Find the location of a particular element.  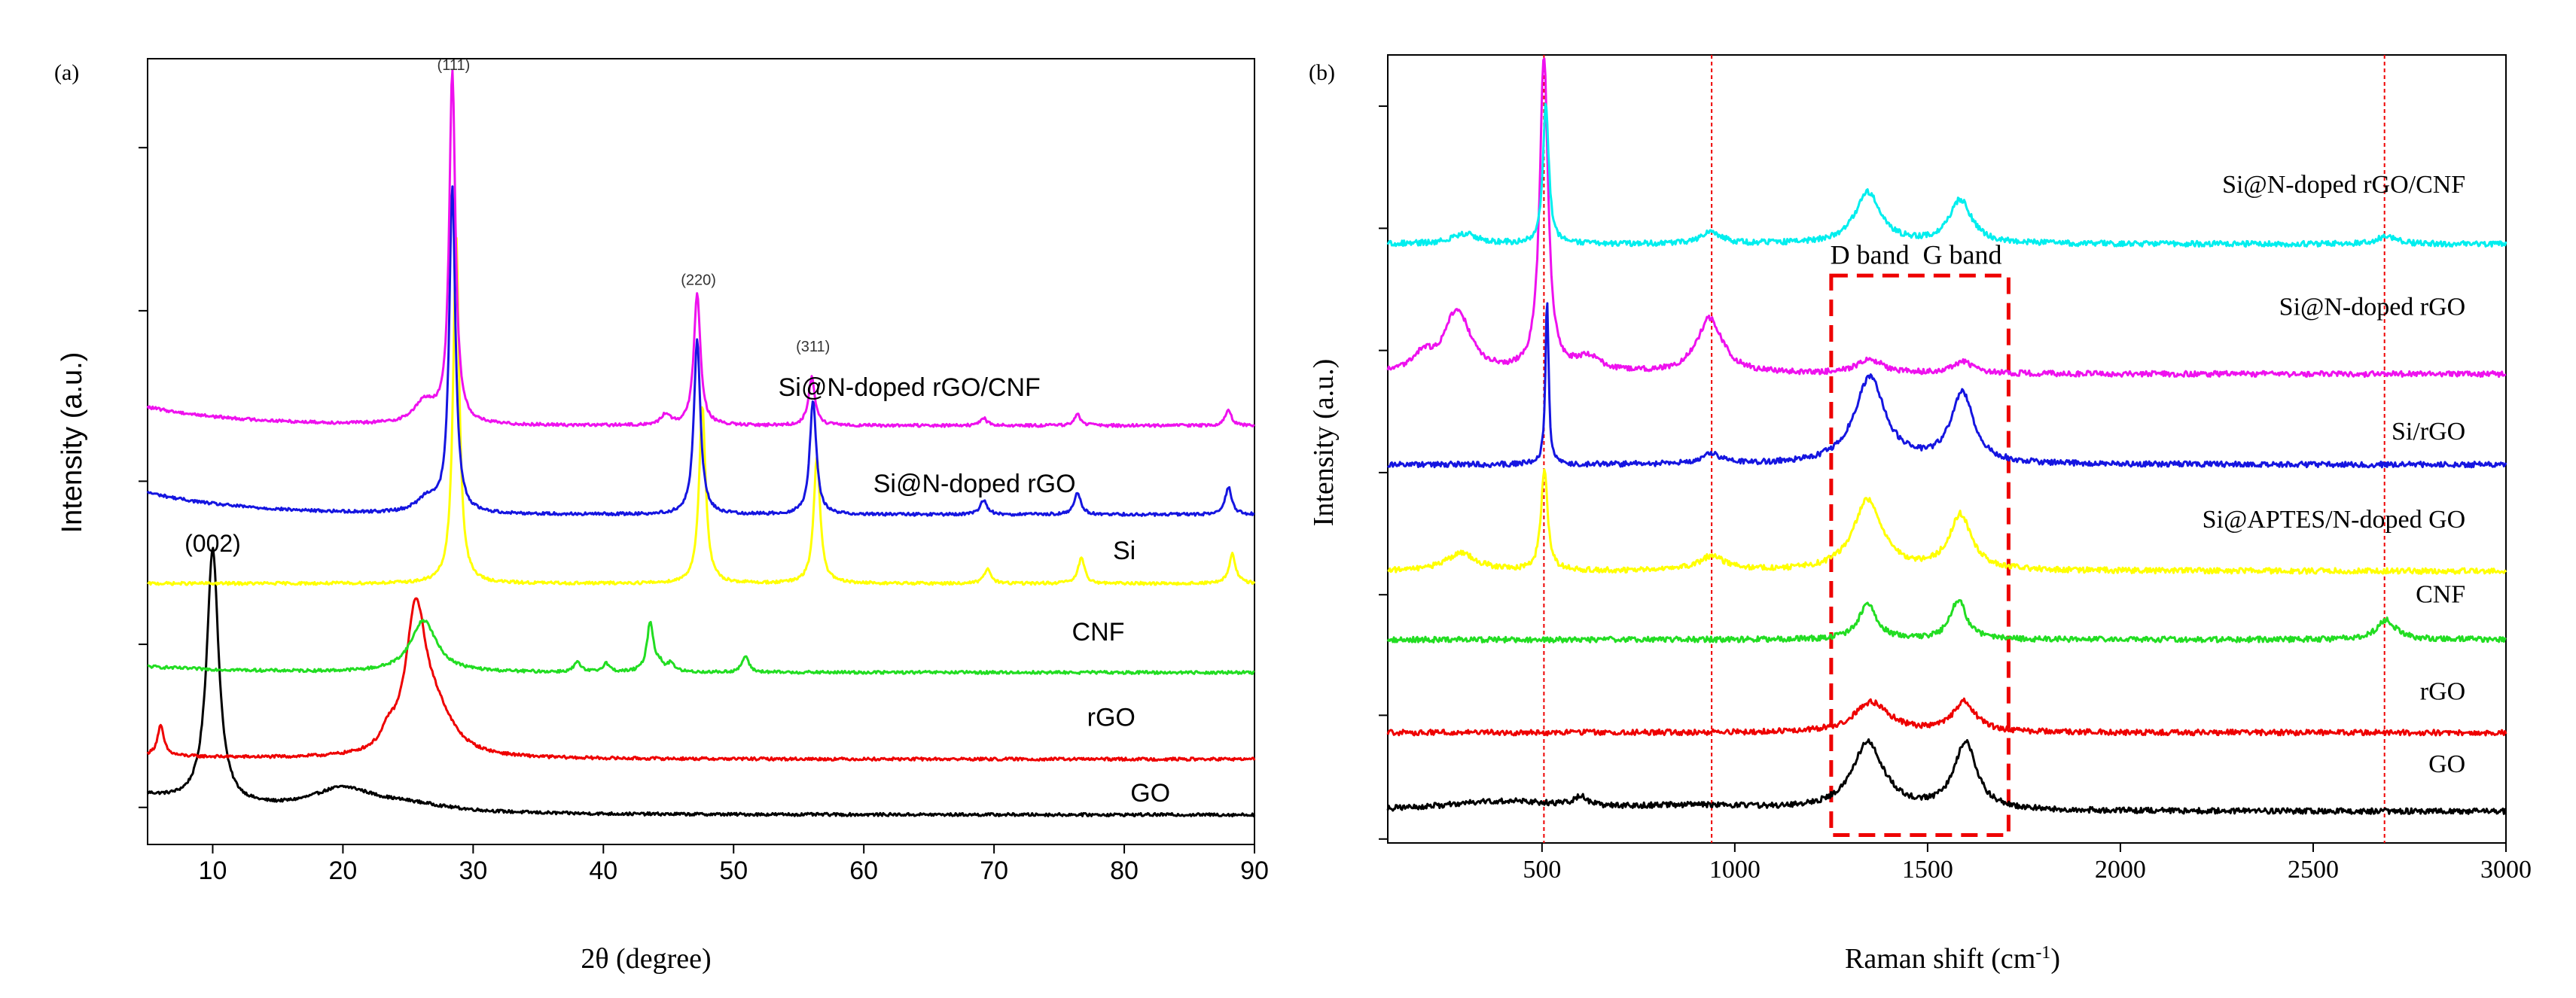

x-tick-label: 1500 is located at coordinates (1927, 870).